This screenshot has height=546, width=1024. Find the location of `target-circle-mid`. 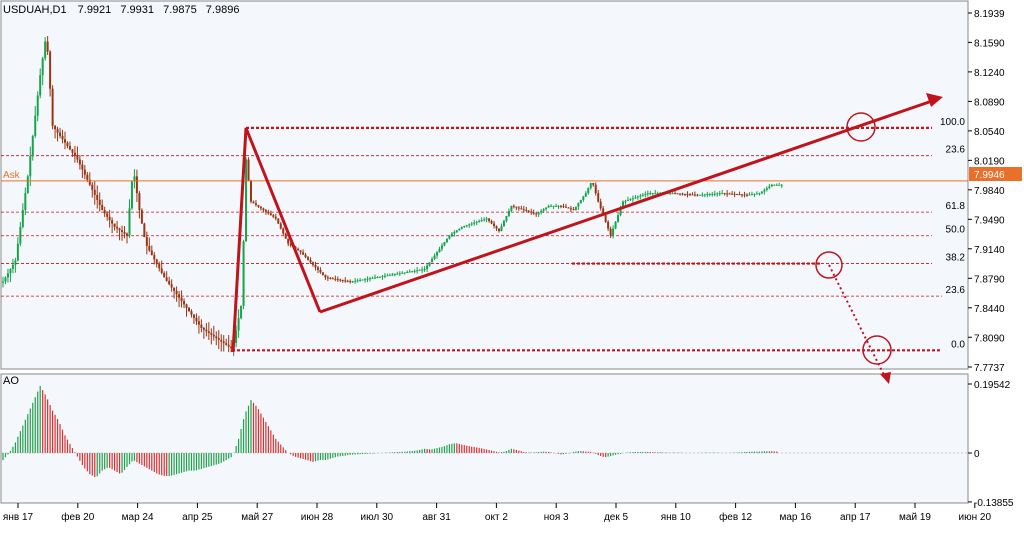

target-circle-mid is located at coordinates (829, 265).